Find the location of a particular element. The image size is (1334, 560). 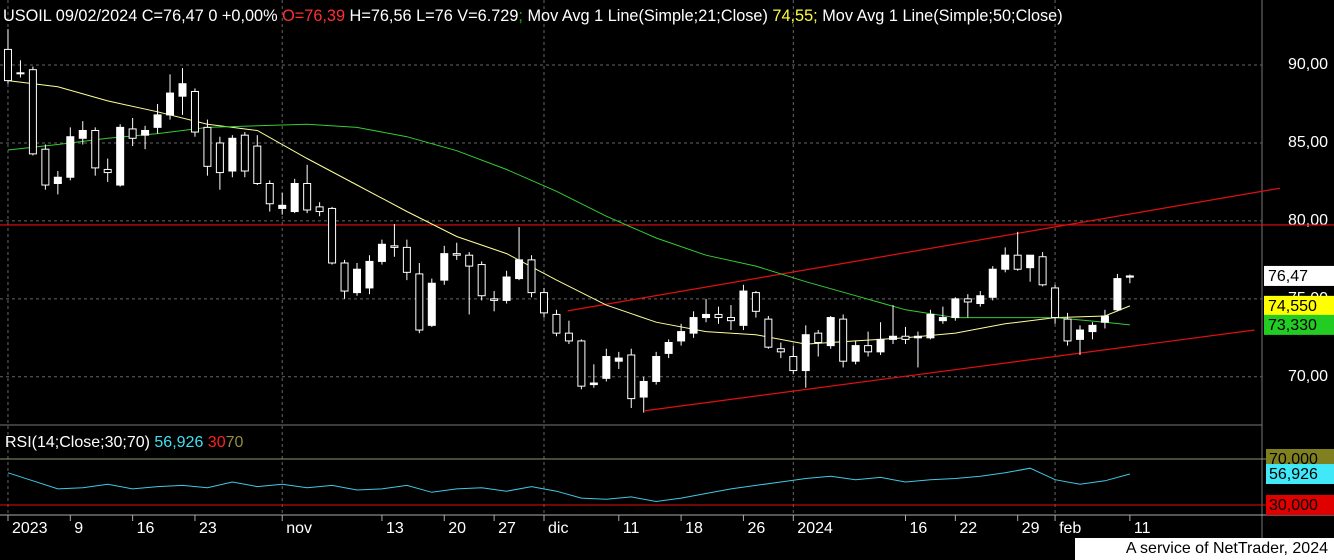

trend-line is located at coordinates (924, 249).